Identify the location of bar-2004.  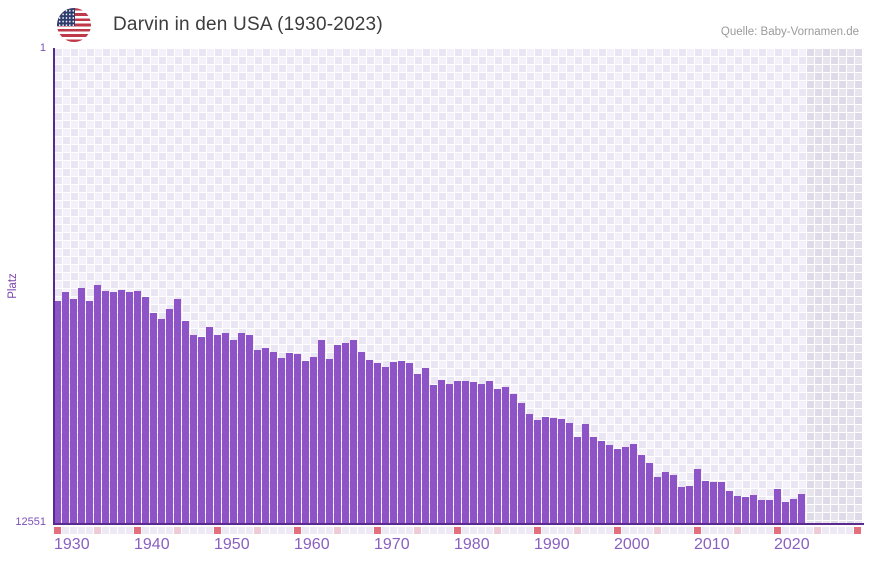
(649, 493).